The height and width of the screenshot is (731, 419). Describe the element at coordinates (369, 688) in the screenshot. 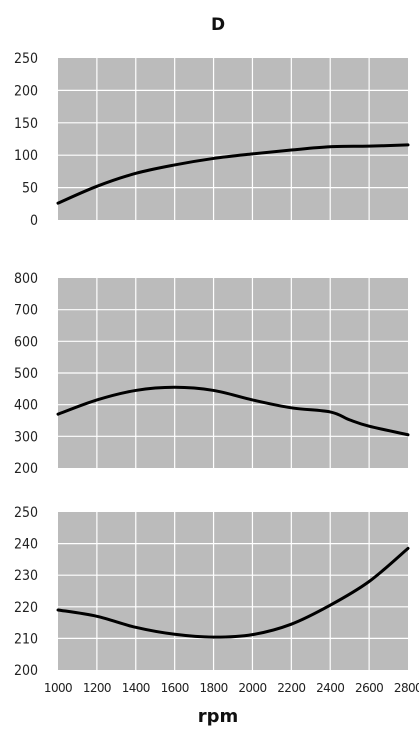

I see `x-tick-label: 2600` at that location.